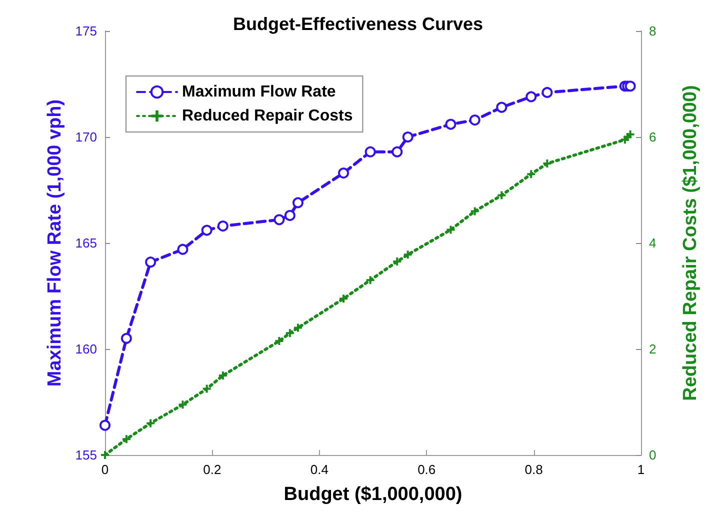 The width and height of the screenshot is (718, 525). I want to click on x-tick-label: 0, so click(105, 469).